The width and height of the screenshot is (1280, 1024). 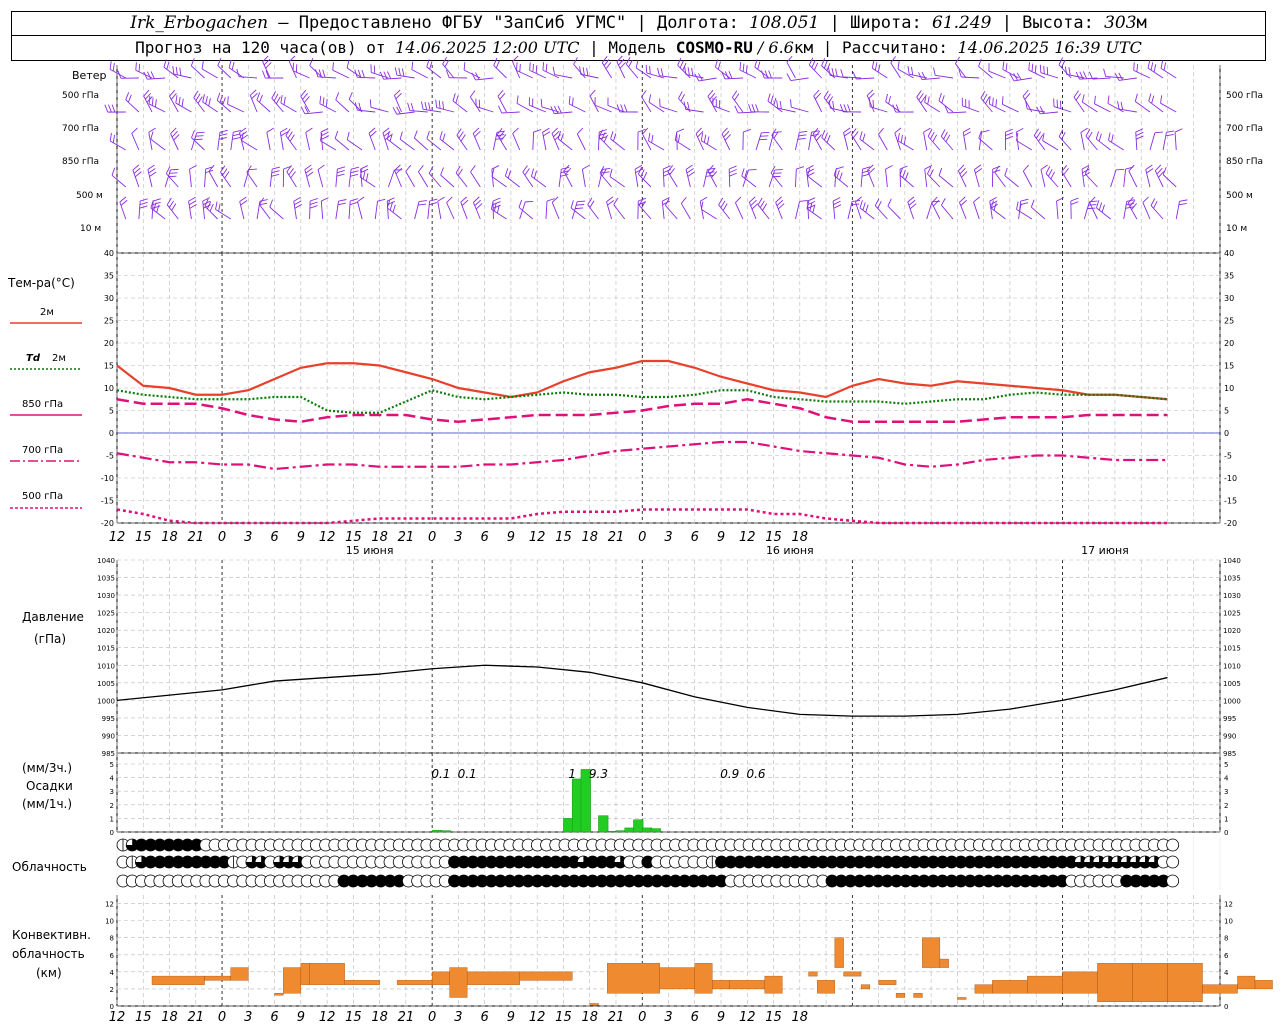 I want to click on pressure-tick-label-right: 1000, so click(x=1232, y=701).